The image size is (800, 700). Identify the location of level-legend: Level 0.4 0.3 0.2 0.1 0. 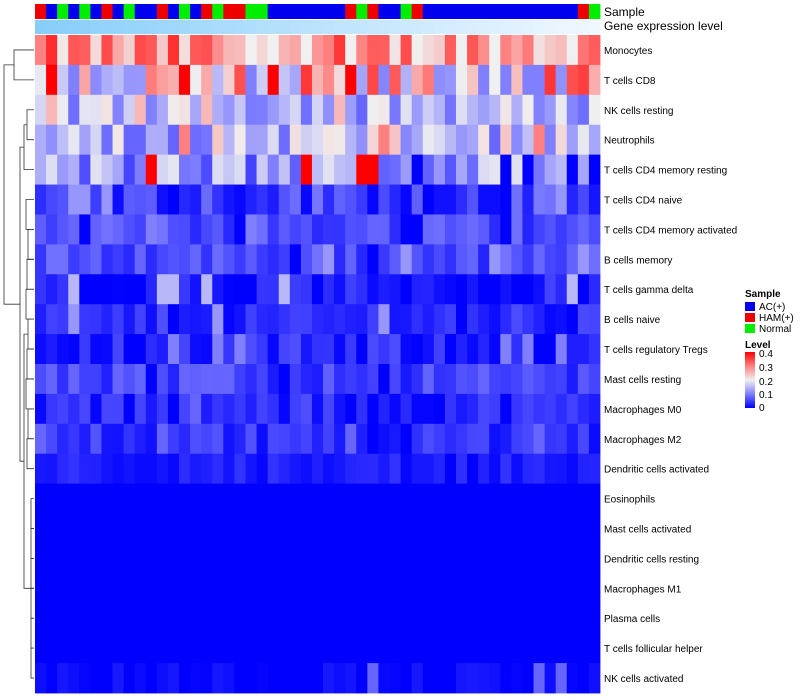
(759, 377).